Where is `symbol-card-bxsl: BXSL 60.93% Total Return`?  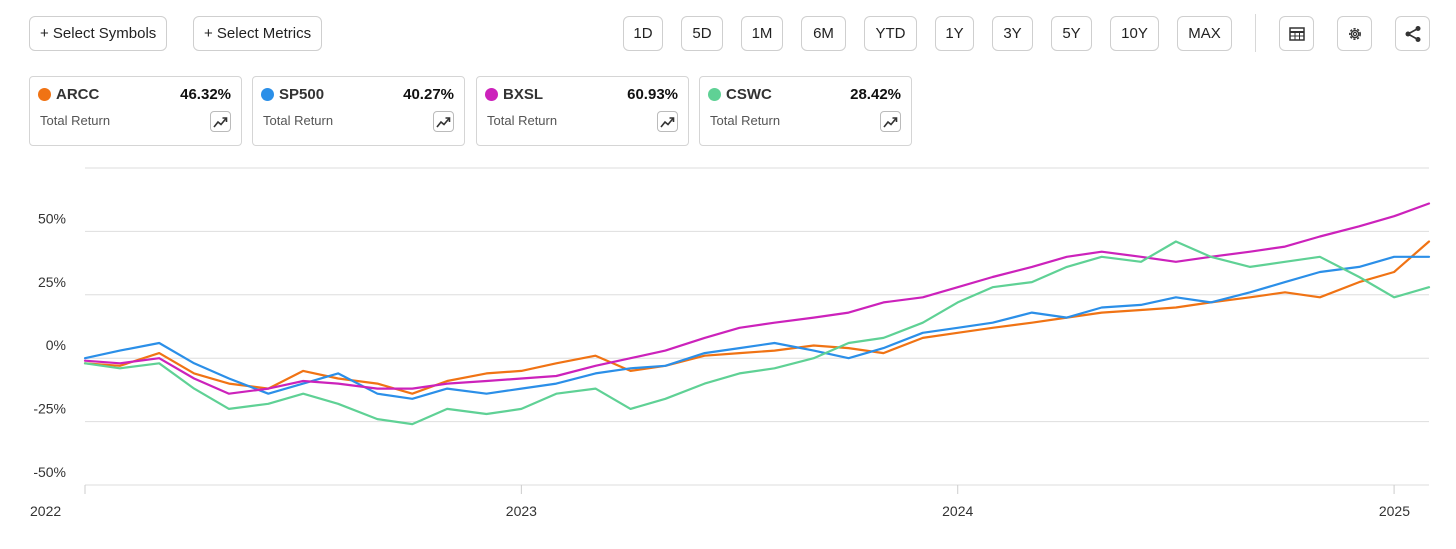 symbol-card-bxsl: BXSL 60.93% Total Return is located at coordinates (582, 111).